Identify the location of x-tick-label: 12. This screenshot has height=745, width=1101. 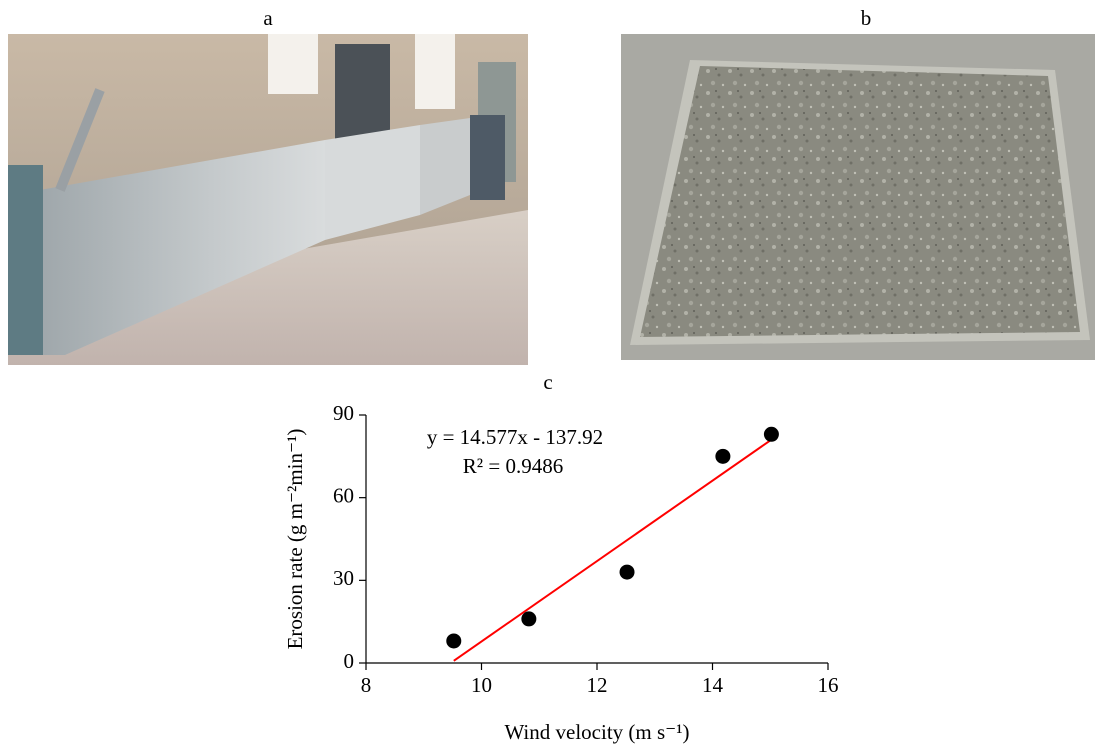
(597, 685).